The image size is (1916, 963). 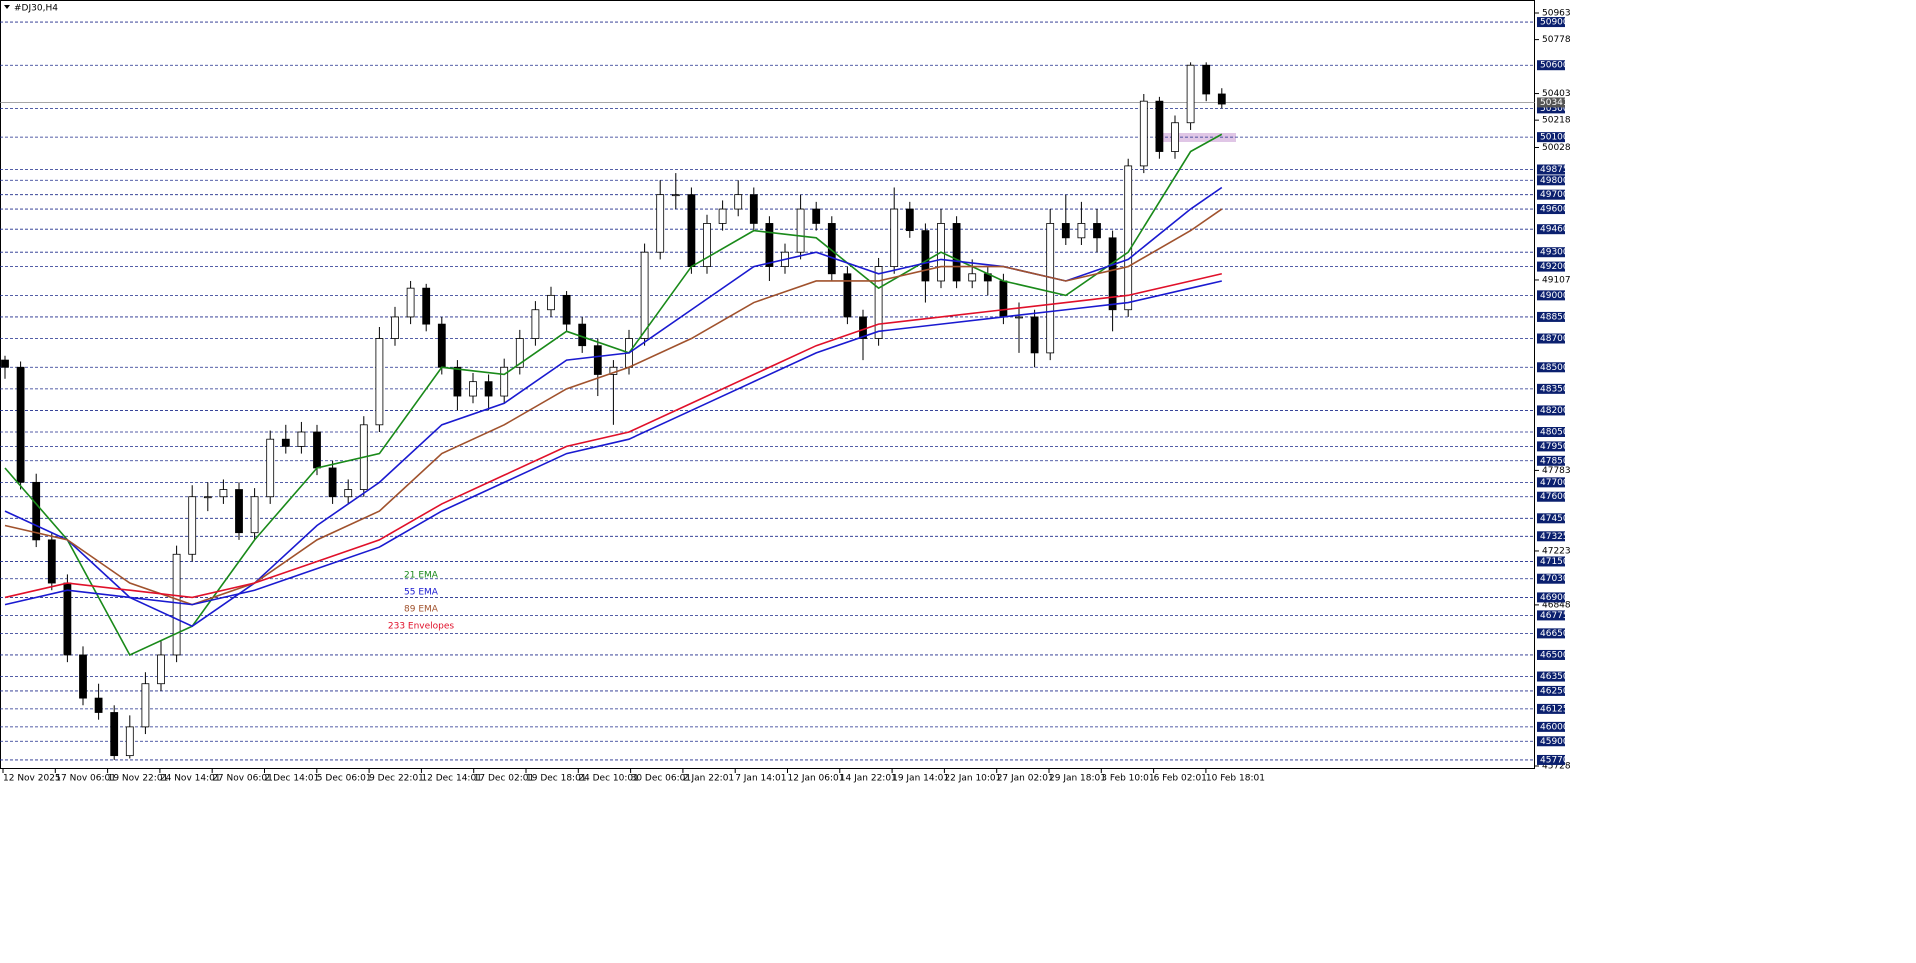 I want to click on y-tick-label: 50963, so click(x=1556, y=14).